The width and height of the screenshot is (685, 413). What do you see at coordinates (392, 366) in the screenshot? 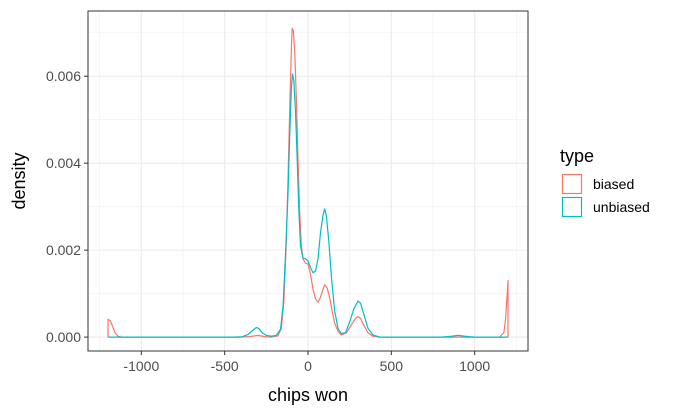
I see `x-tick-label: 500` at bounding box center [392, 366].